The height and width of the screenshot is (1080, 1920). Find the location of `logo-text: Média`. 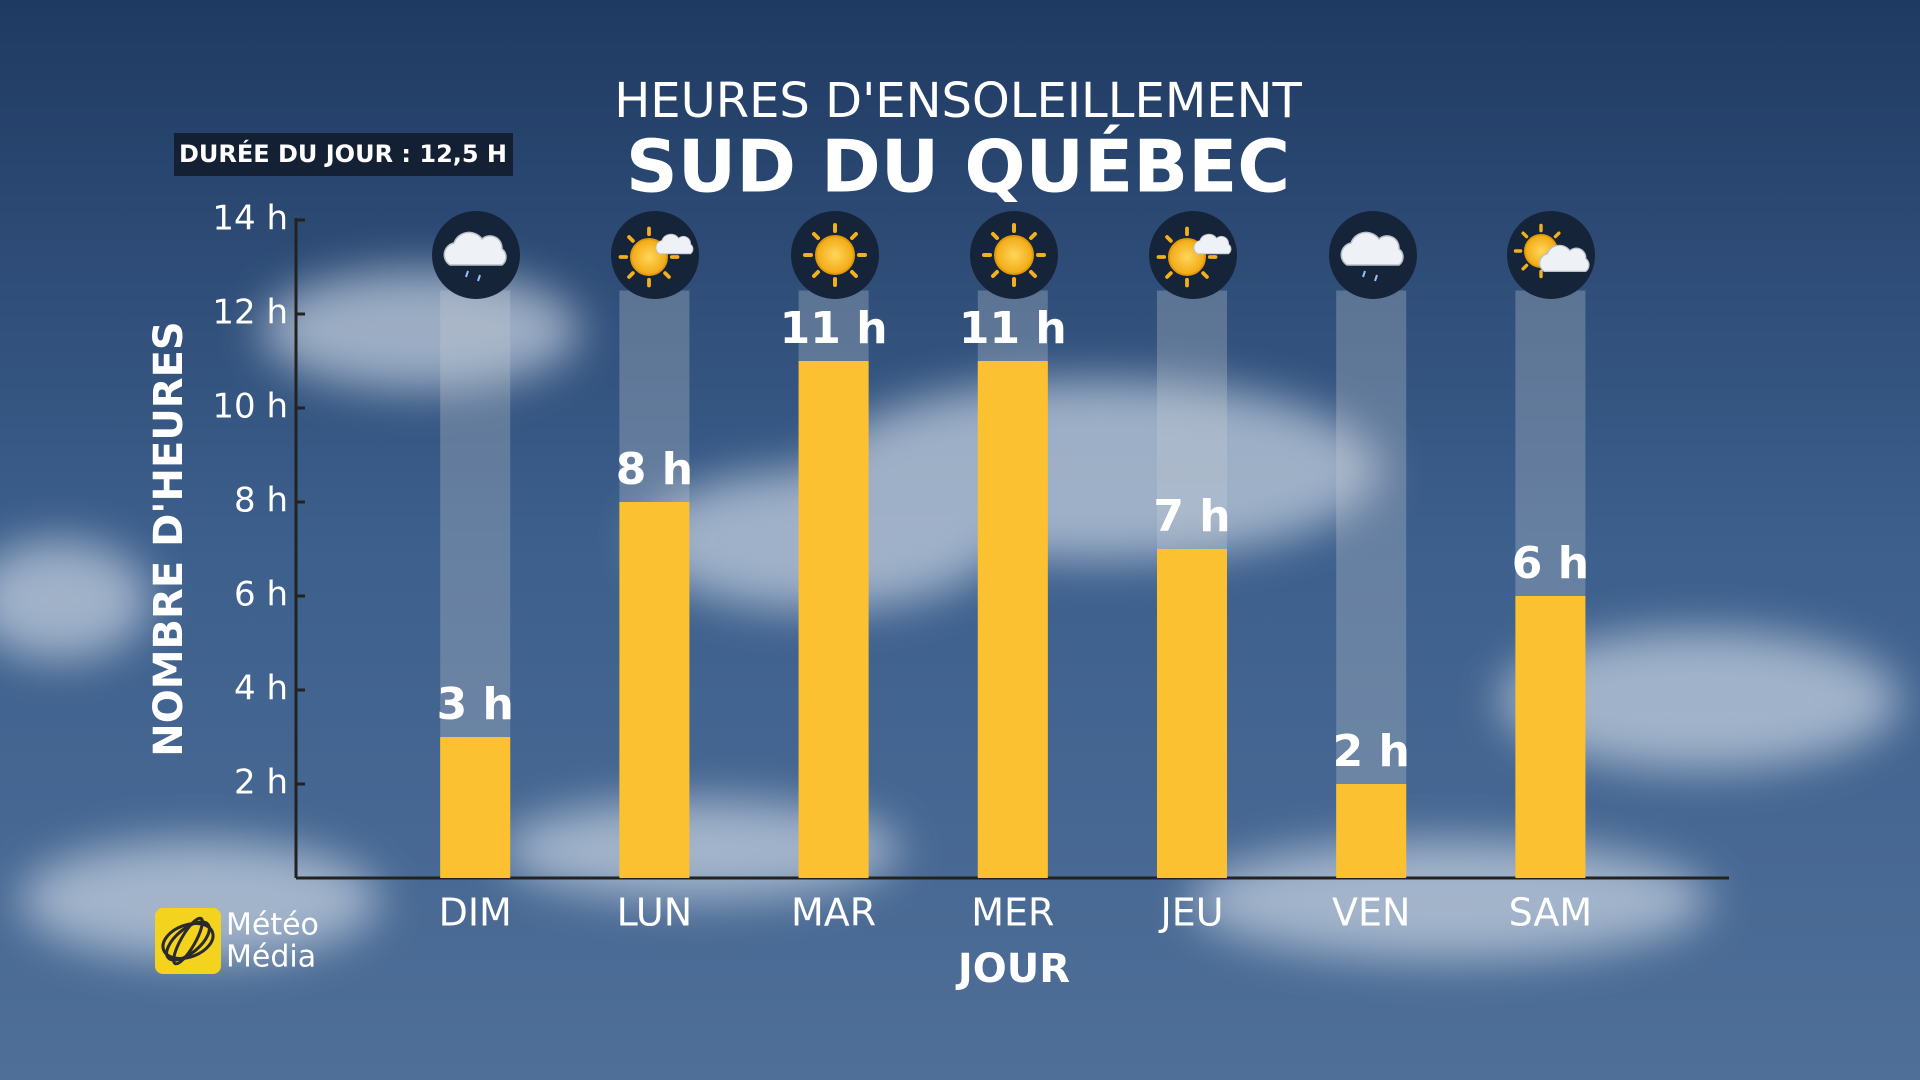

logo-text: Média is located at coordinates (271, 957).